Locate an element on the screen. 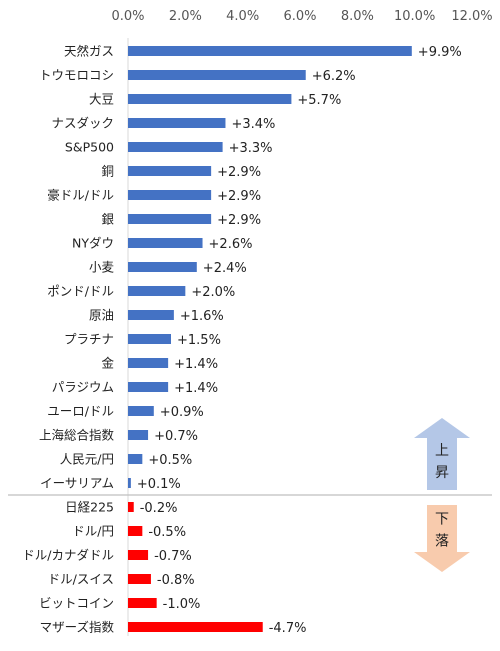 The width and height of the screenshot is (500, 651). data-label: +5.7% is located at coordinates (319, 100).